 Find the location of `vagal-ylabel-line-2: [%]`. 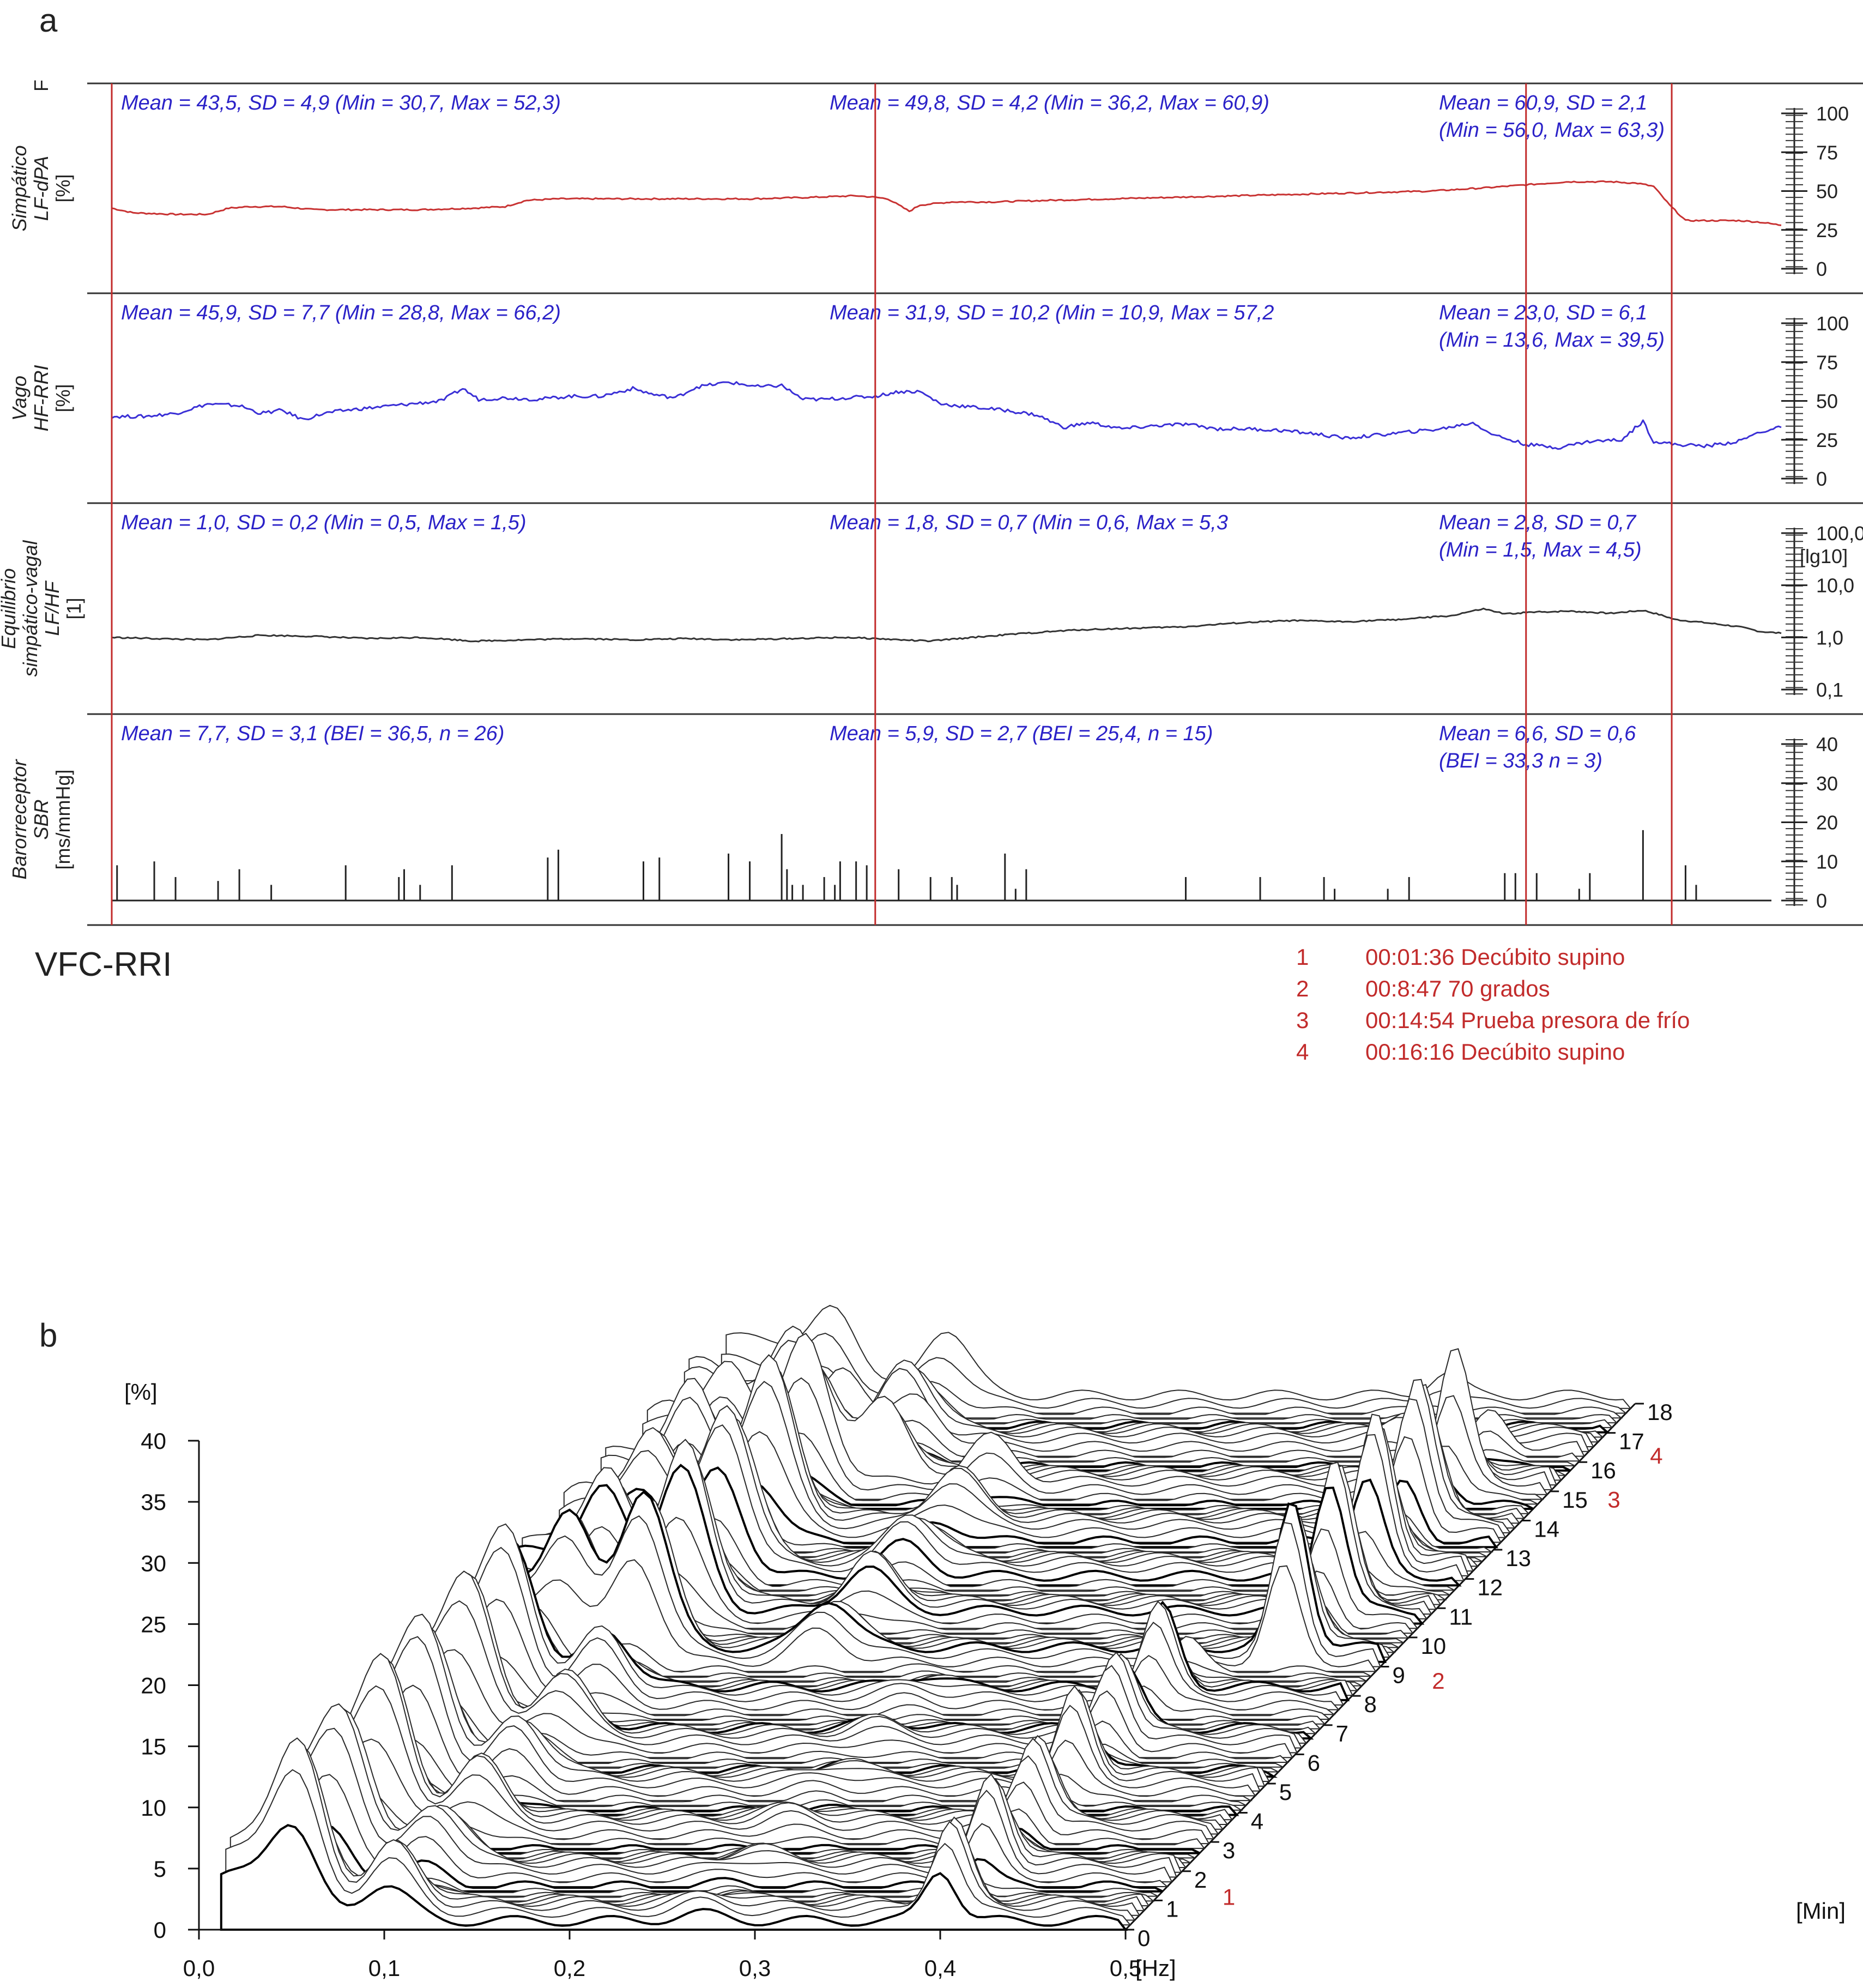

vagal-ylabel-line-2: [%] is located at coordinates (63, 398).